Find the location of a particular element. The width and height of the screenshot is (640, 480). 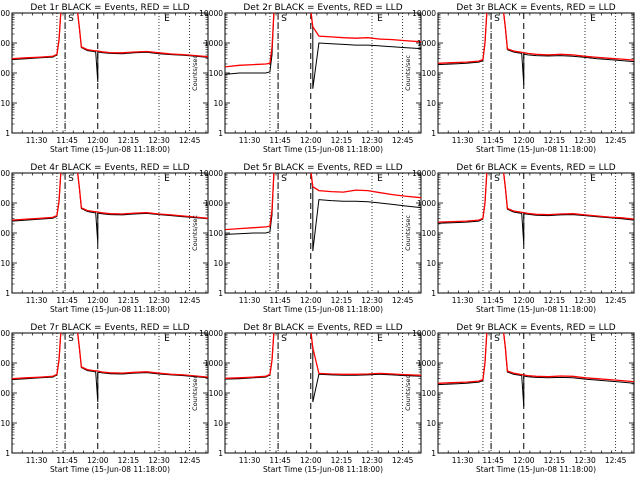

panel-title: Det 6r BLACK = Events, RED = LLD is located at coordinates (535, 168).